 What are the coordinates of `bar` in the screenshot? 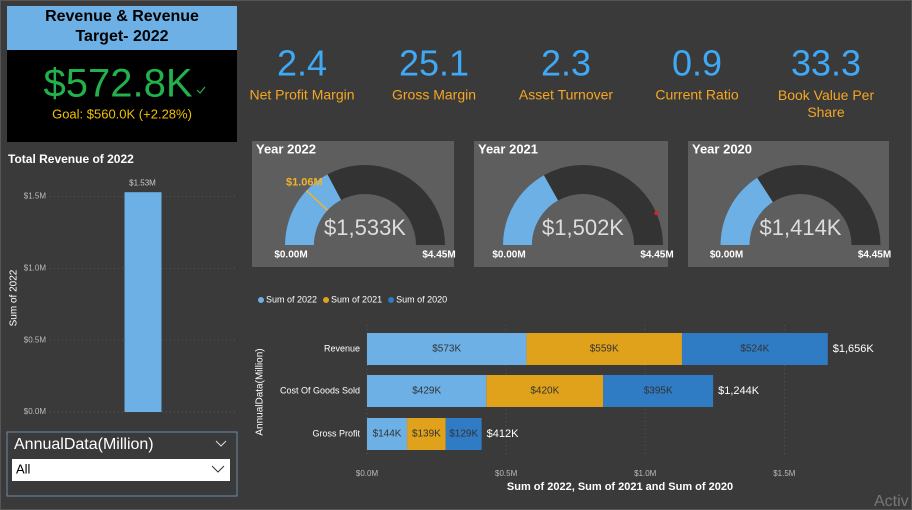 It's located at (143, 302).